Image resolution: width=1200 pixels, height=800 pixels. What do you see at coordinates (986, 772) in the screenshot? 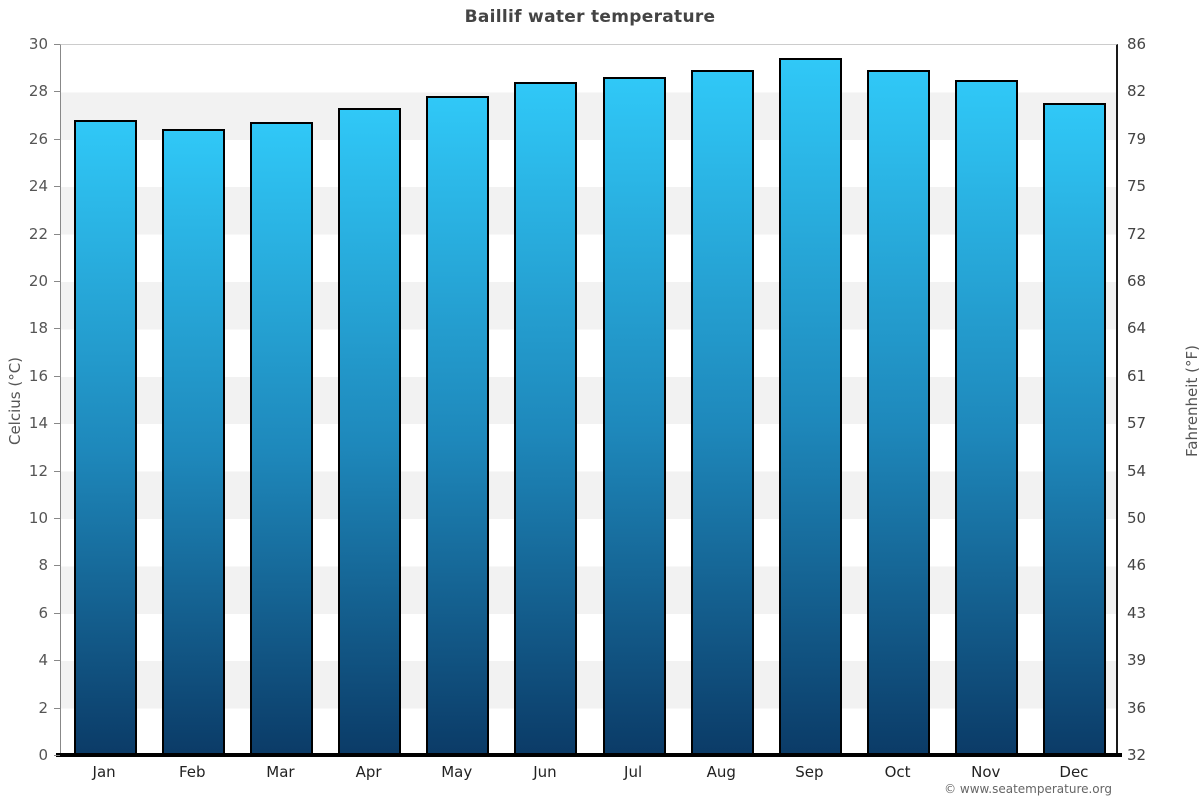
I see `month-label-nov: Nov` at bounding box center [986, 772].